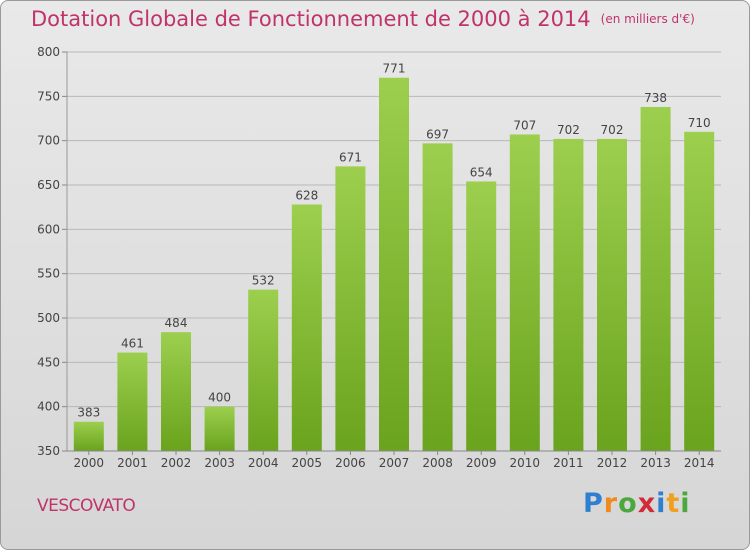 The image size is (750, 550). What do you see at coordinates (176, 463) in the screenshot?
I see `x-tick-label-2002: 2002` at bounding box center [176, 463].